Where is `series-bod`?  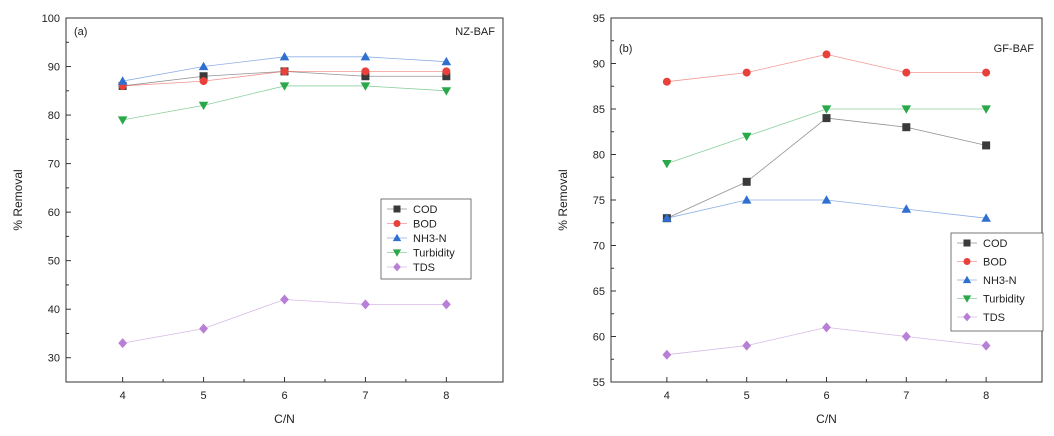
series-bod is located at coordinates (826, 68).